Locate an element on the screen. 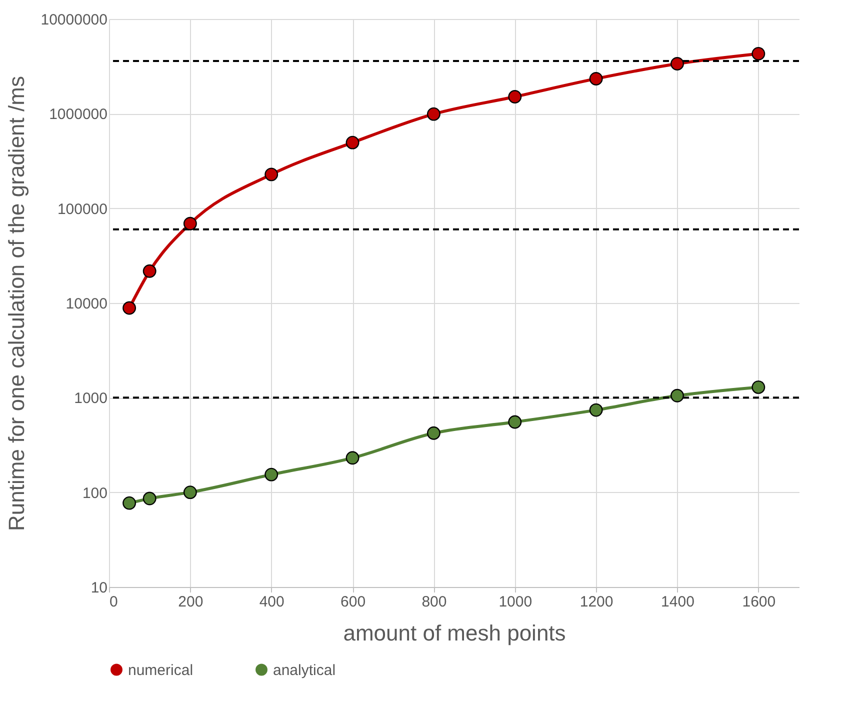 Image resolution: width=842 pixels, height=713 pixels. x-tick-label: 200 is located at coordinates (191, 602).